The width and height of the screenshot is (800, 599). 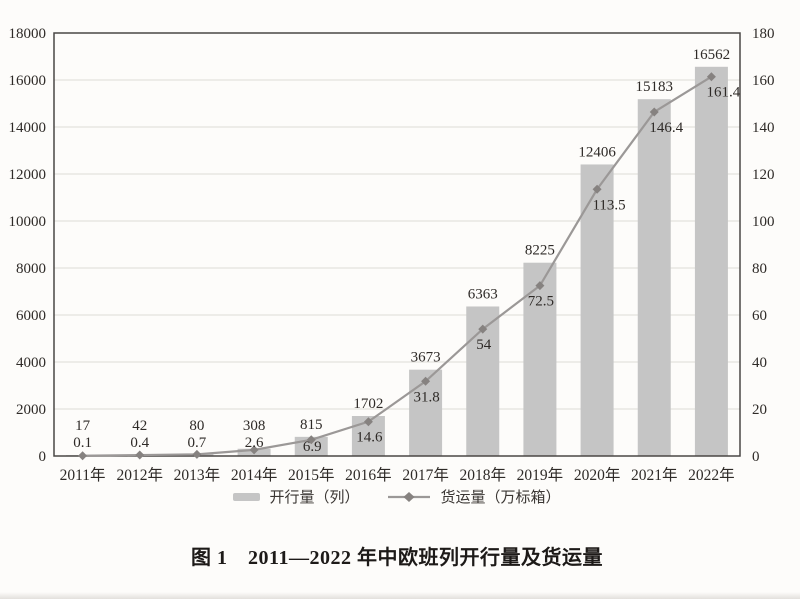 What do you see at coordinates (654, 475) in the screenshot?
I see `x-axis-tick-label: 2021年` at bounding box center [654, 475].